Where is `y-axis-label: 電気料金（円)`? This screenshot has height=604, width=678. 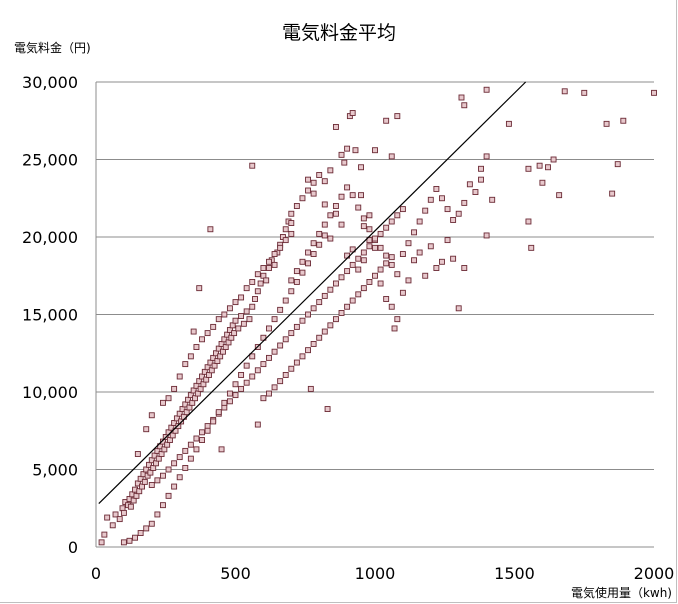 y-axis-label: 電気料金（円) is located at coordinates (52, 48).